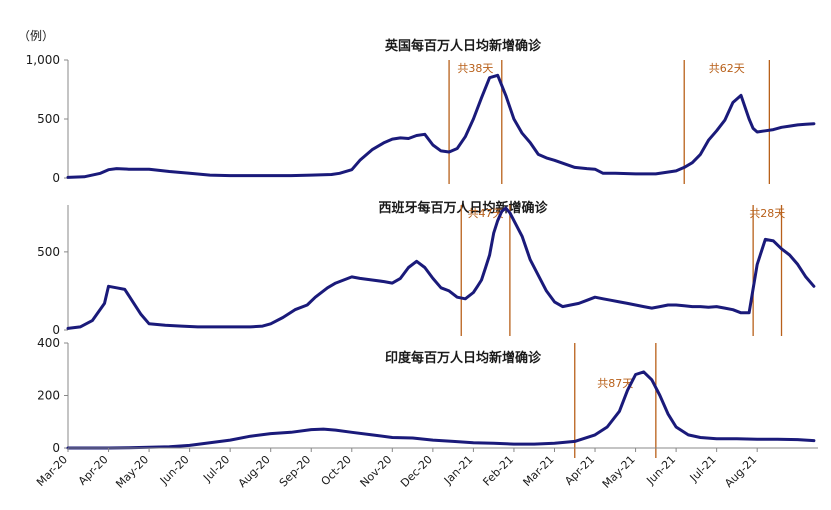 This screenshot has width=831, height=510. Describe the element at coordinates (132, 472) in the screenshot. I see `x-tick-label: May-20` at that location.